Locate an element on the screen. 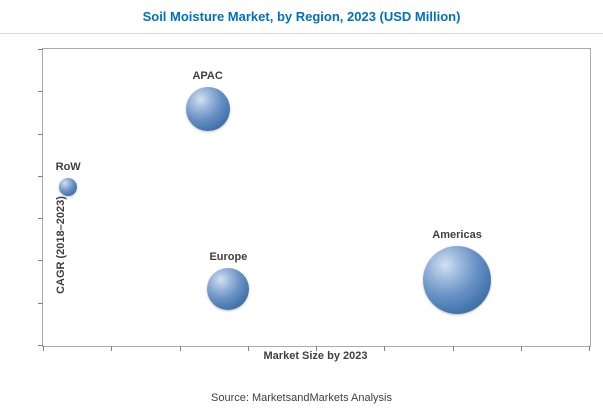  bubble-row is located at coordinates (68, 187).